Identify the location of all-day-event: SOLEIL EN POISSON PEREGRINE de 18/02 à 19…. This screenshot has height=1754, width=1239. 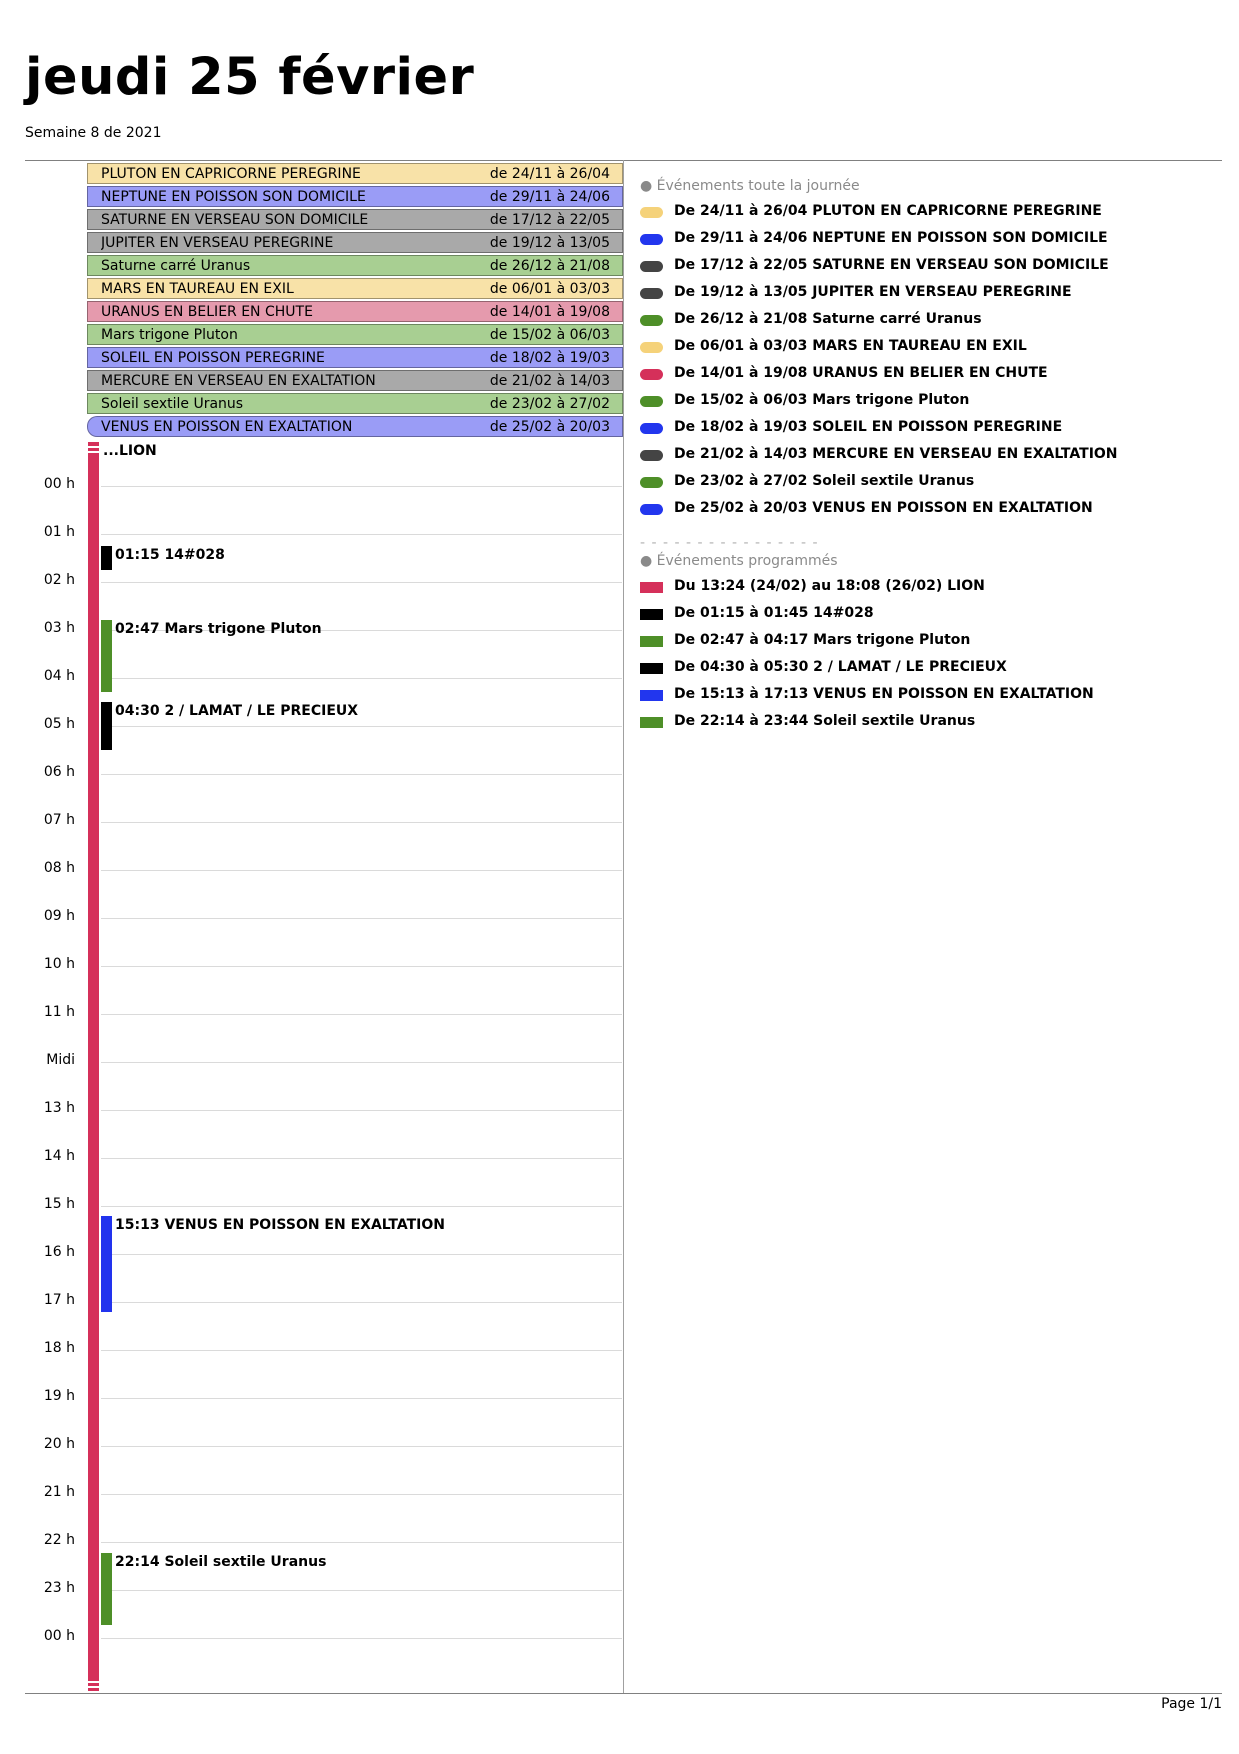
(355, 357).